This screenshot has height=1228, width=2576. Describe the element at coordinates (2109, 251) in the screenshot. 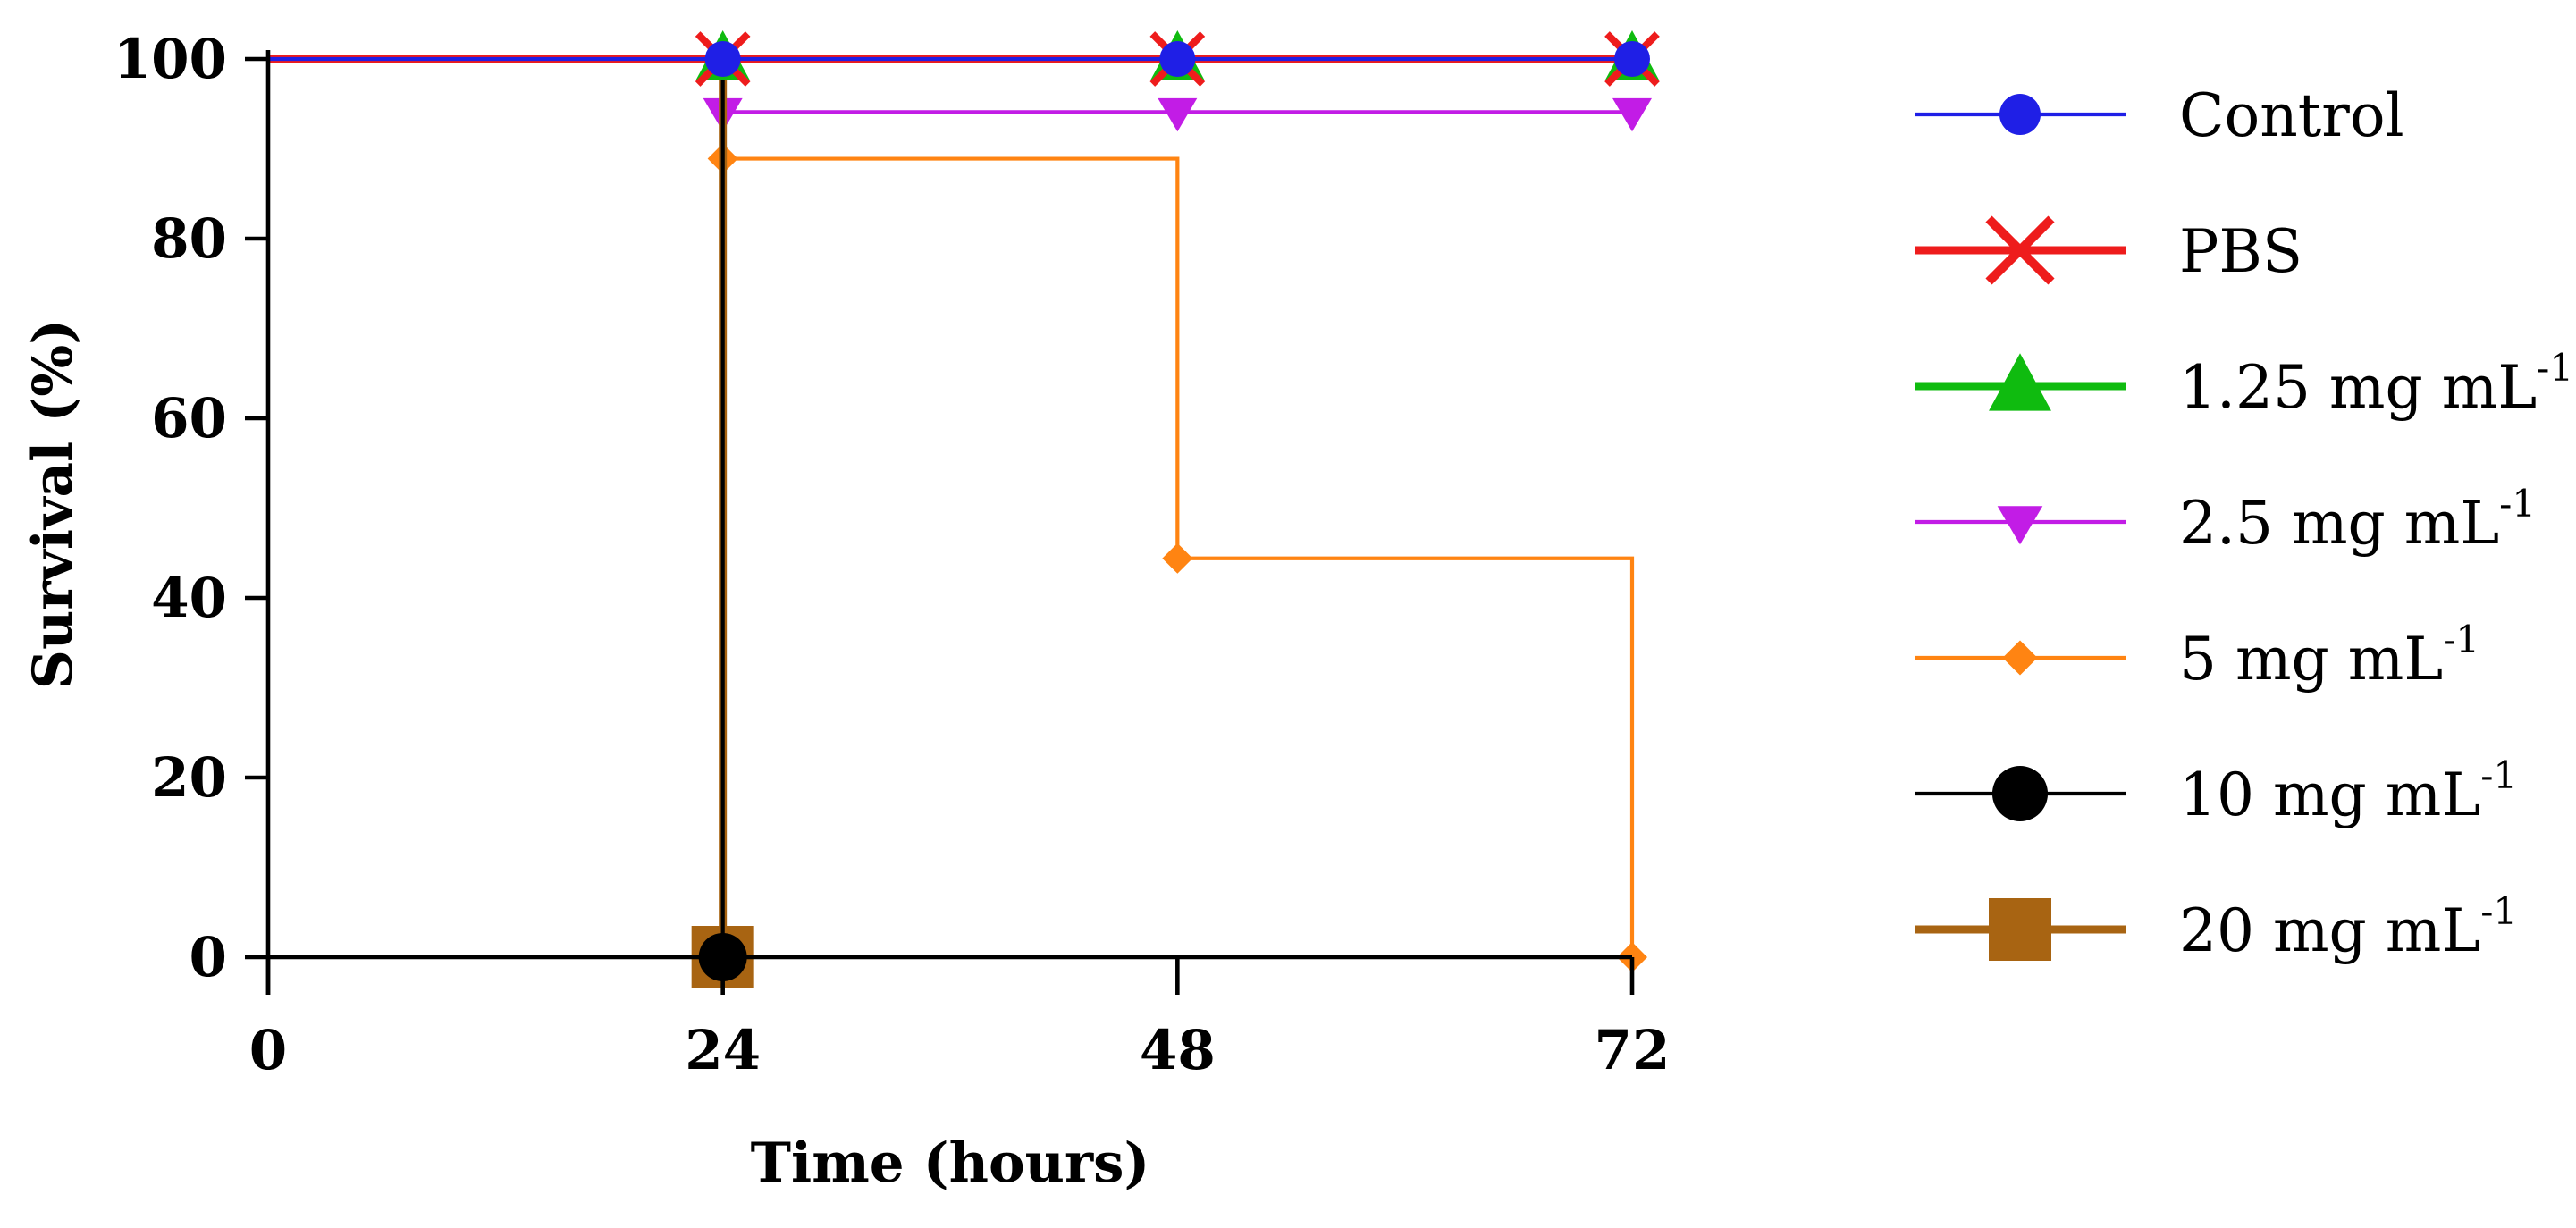

I see `legend-item: PBS` at that location.